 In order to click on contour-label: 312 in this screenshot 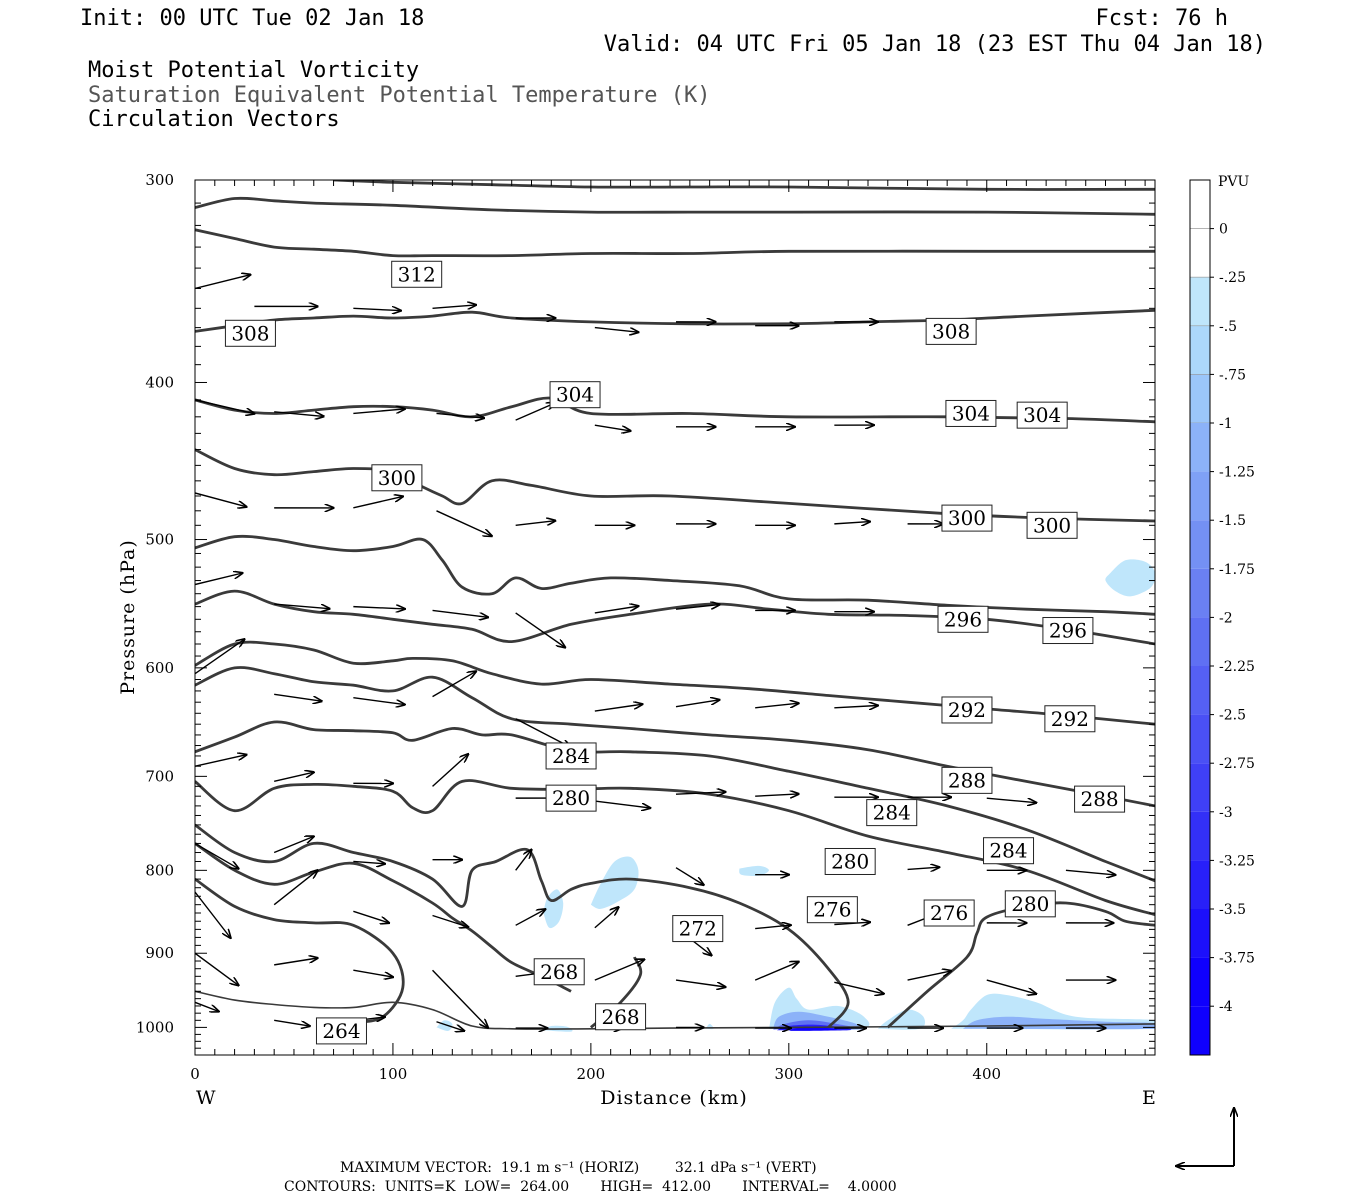, I will do `click(417, 274)`.